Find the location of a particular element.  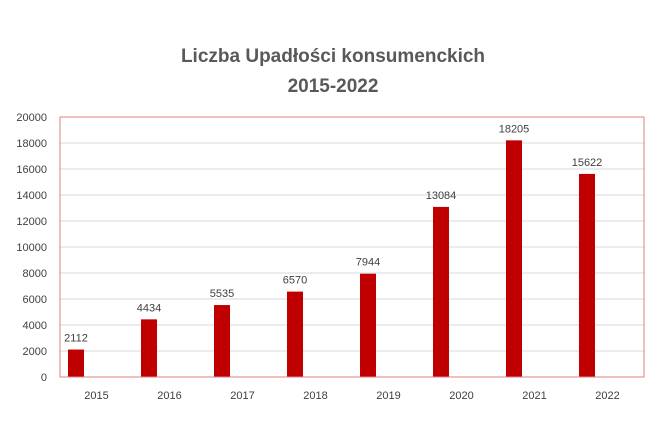

chart-subtitle: 2015-2022 is located at coordinates (333, 86).